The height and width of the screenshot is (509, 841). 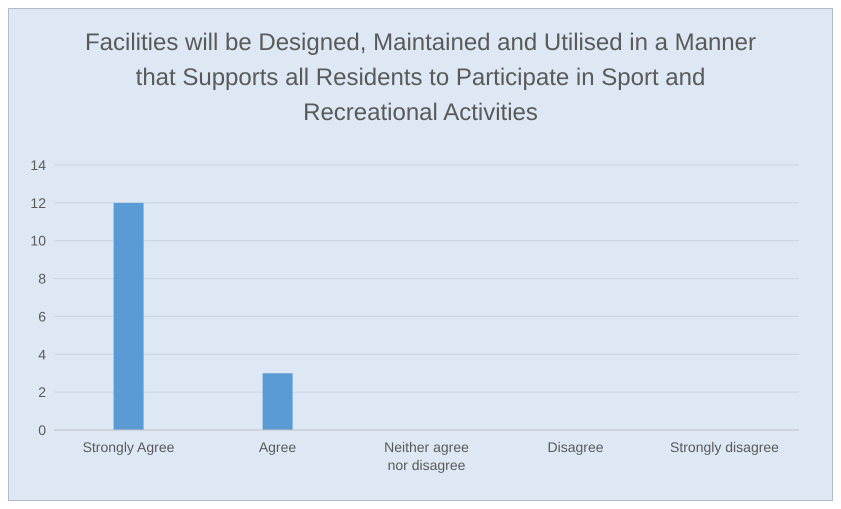 I want to click on y-tick-label: 8, so click(x=42, y=278).